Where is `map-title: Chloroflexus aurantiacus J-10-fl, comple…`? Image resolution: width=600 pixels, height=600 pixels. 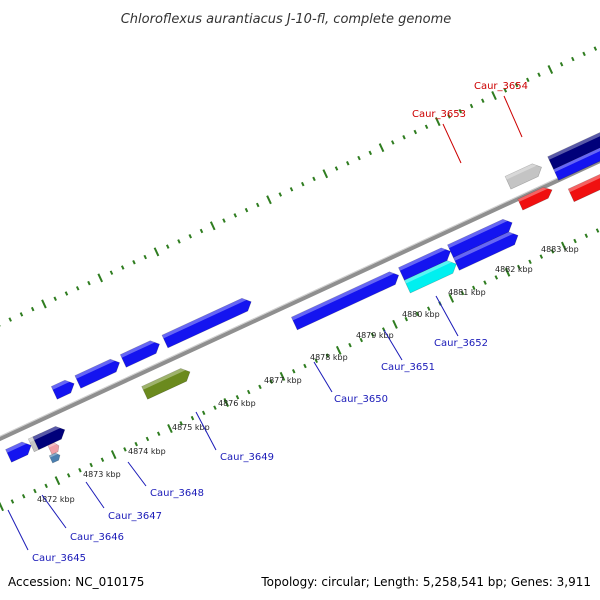 map-title: Chloroflexus aurantiacus J-10-fl, comple… is located at coordinates (286, 19).